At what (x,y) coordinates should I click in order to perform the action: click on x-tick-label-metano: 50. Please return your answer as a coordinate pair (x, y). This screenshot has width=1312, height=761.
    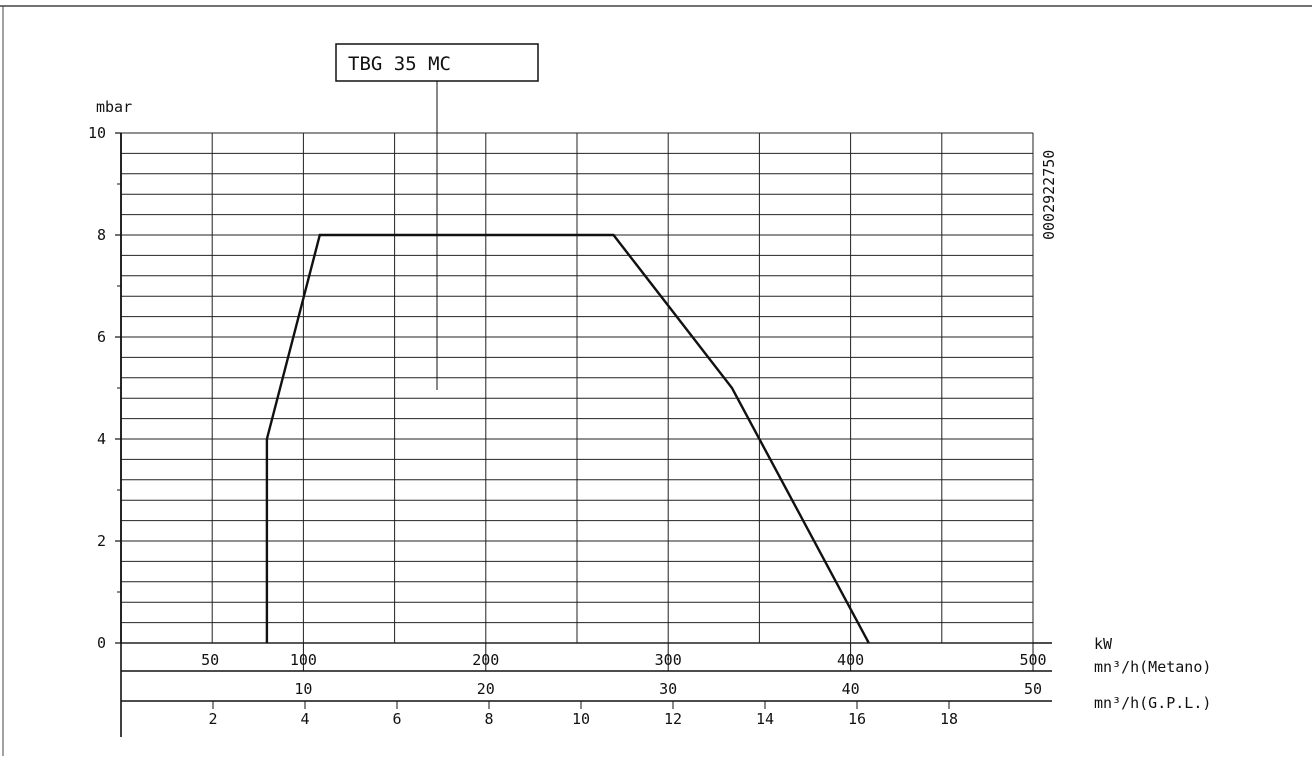
    Looking at the image, I should click on (1033, 689).